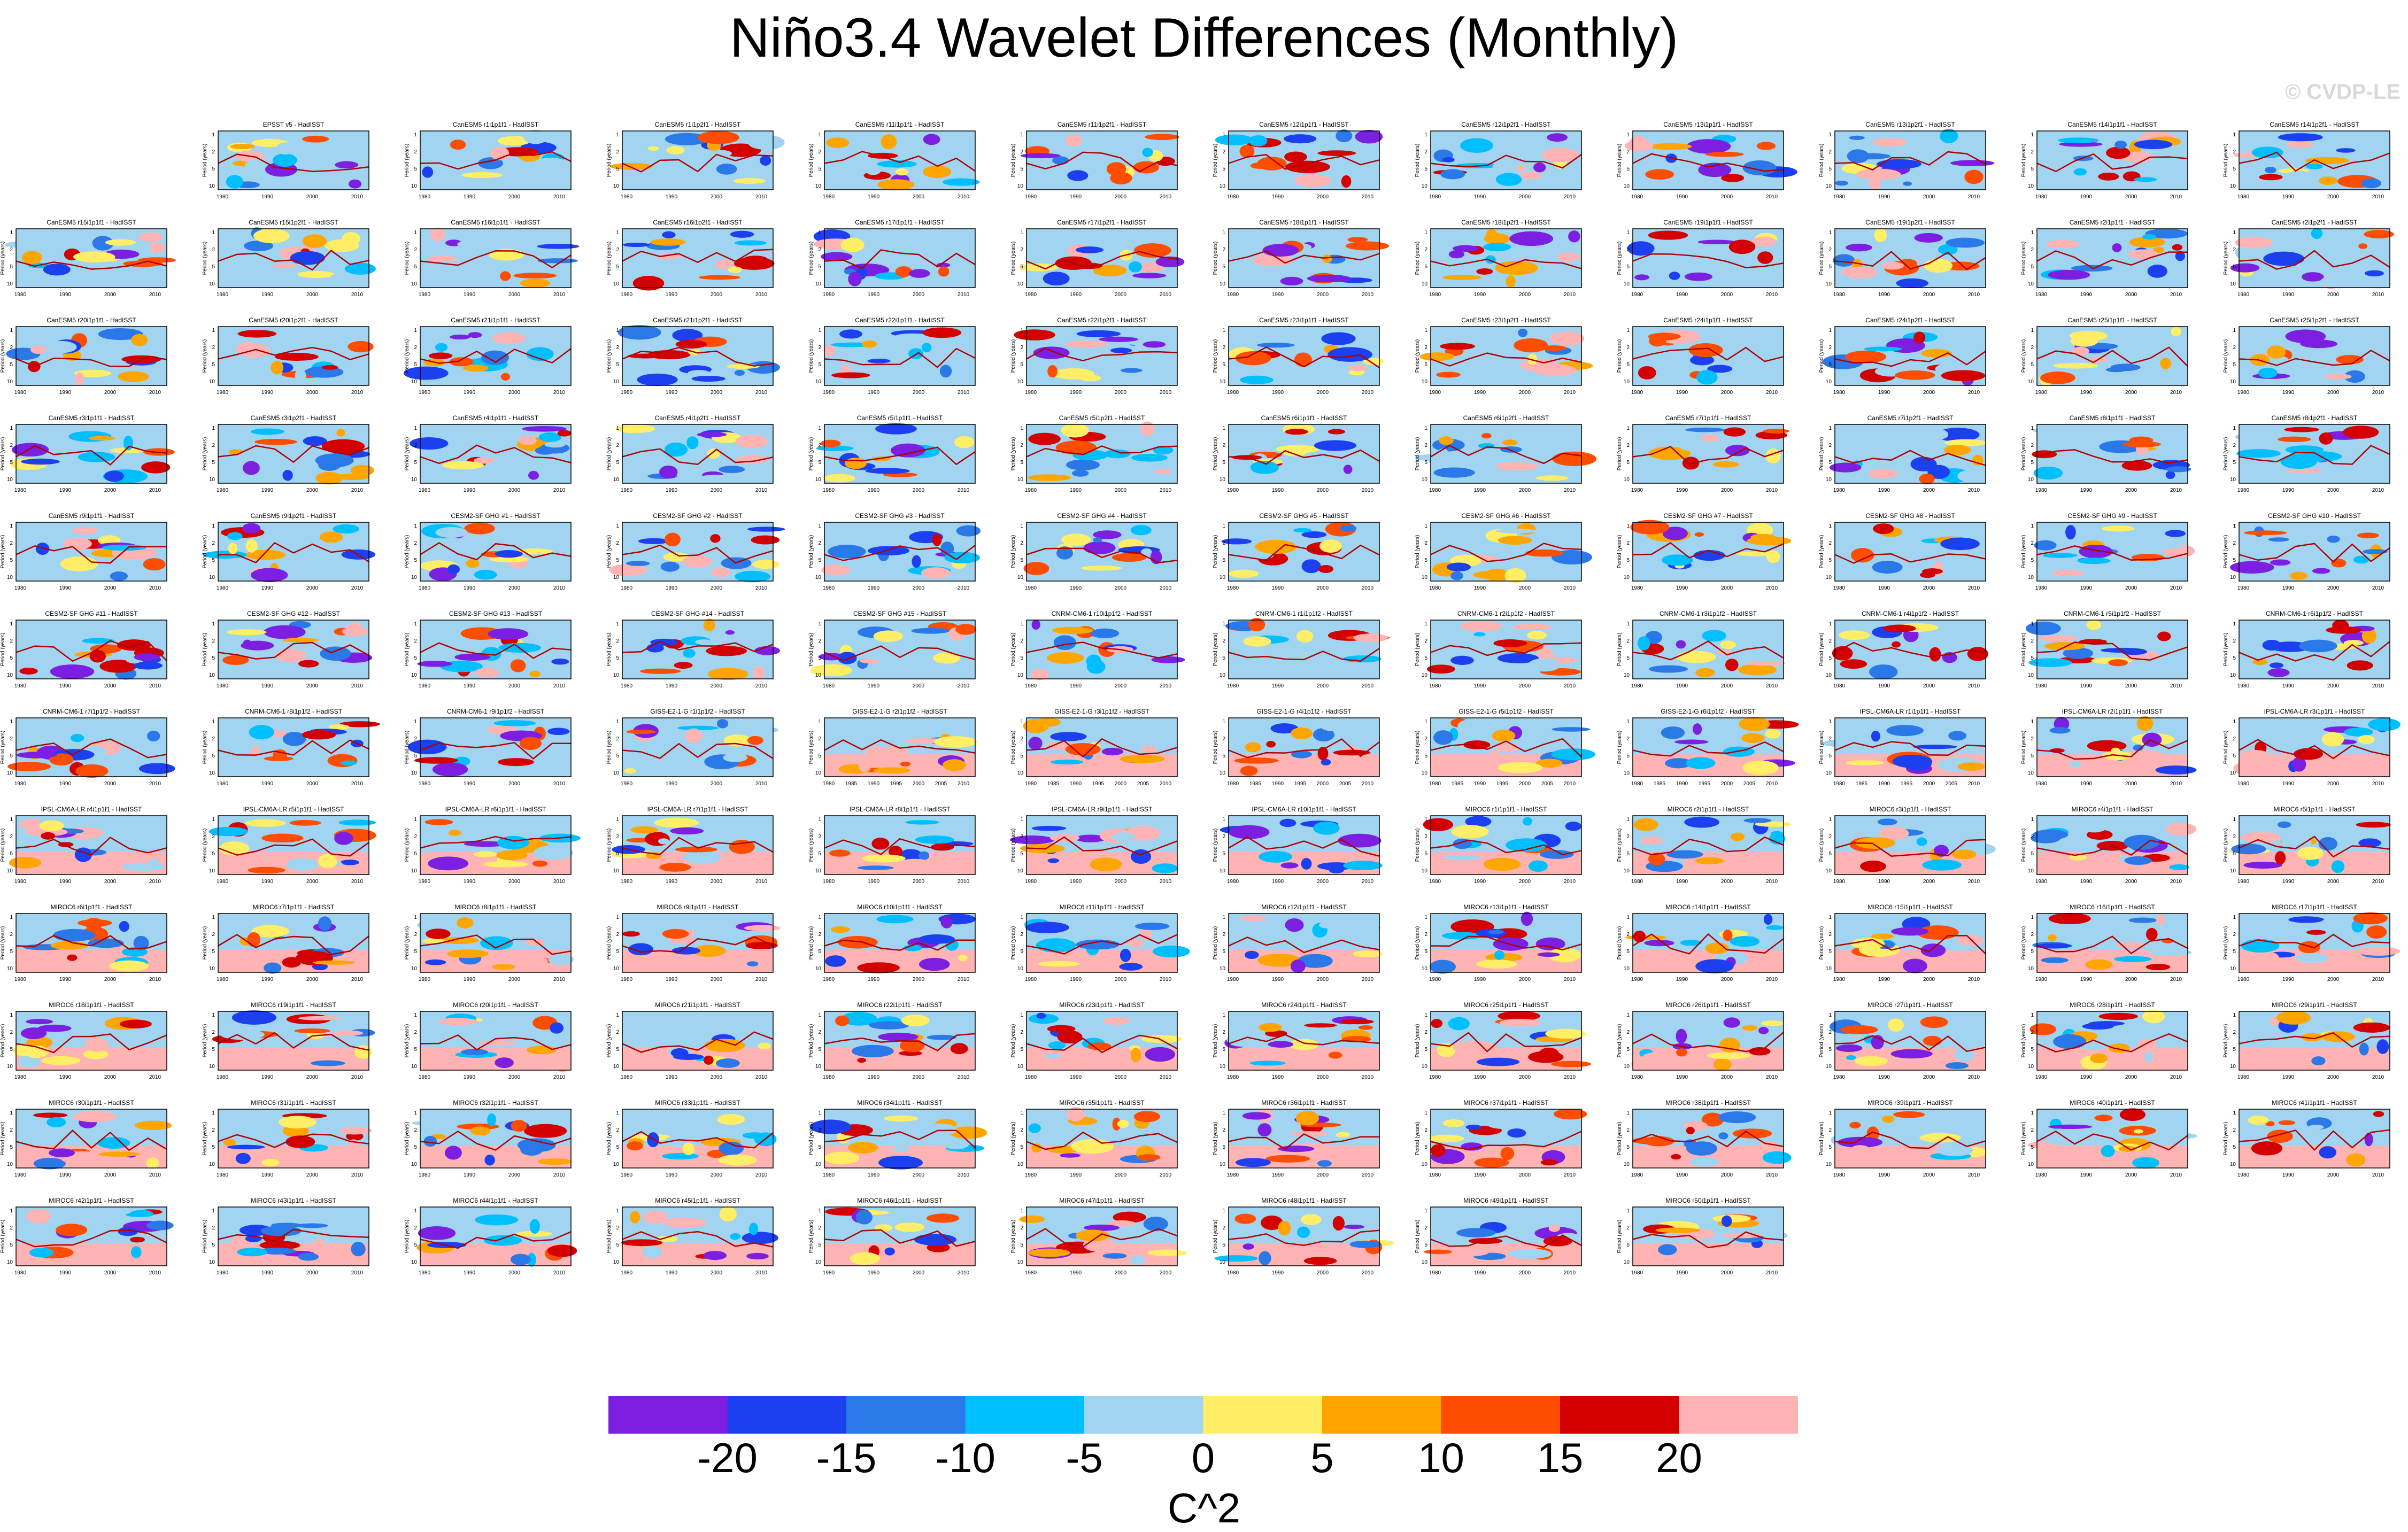 Image resolution: width=2408 pixels, height=1532 pixels. Describe the element at coordinates (1708, 516) in the screenshot. I see `panel-title: CESM2-SF GHG #7 - HadISST` at that location.